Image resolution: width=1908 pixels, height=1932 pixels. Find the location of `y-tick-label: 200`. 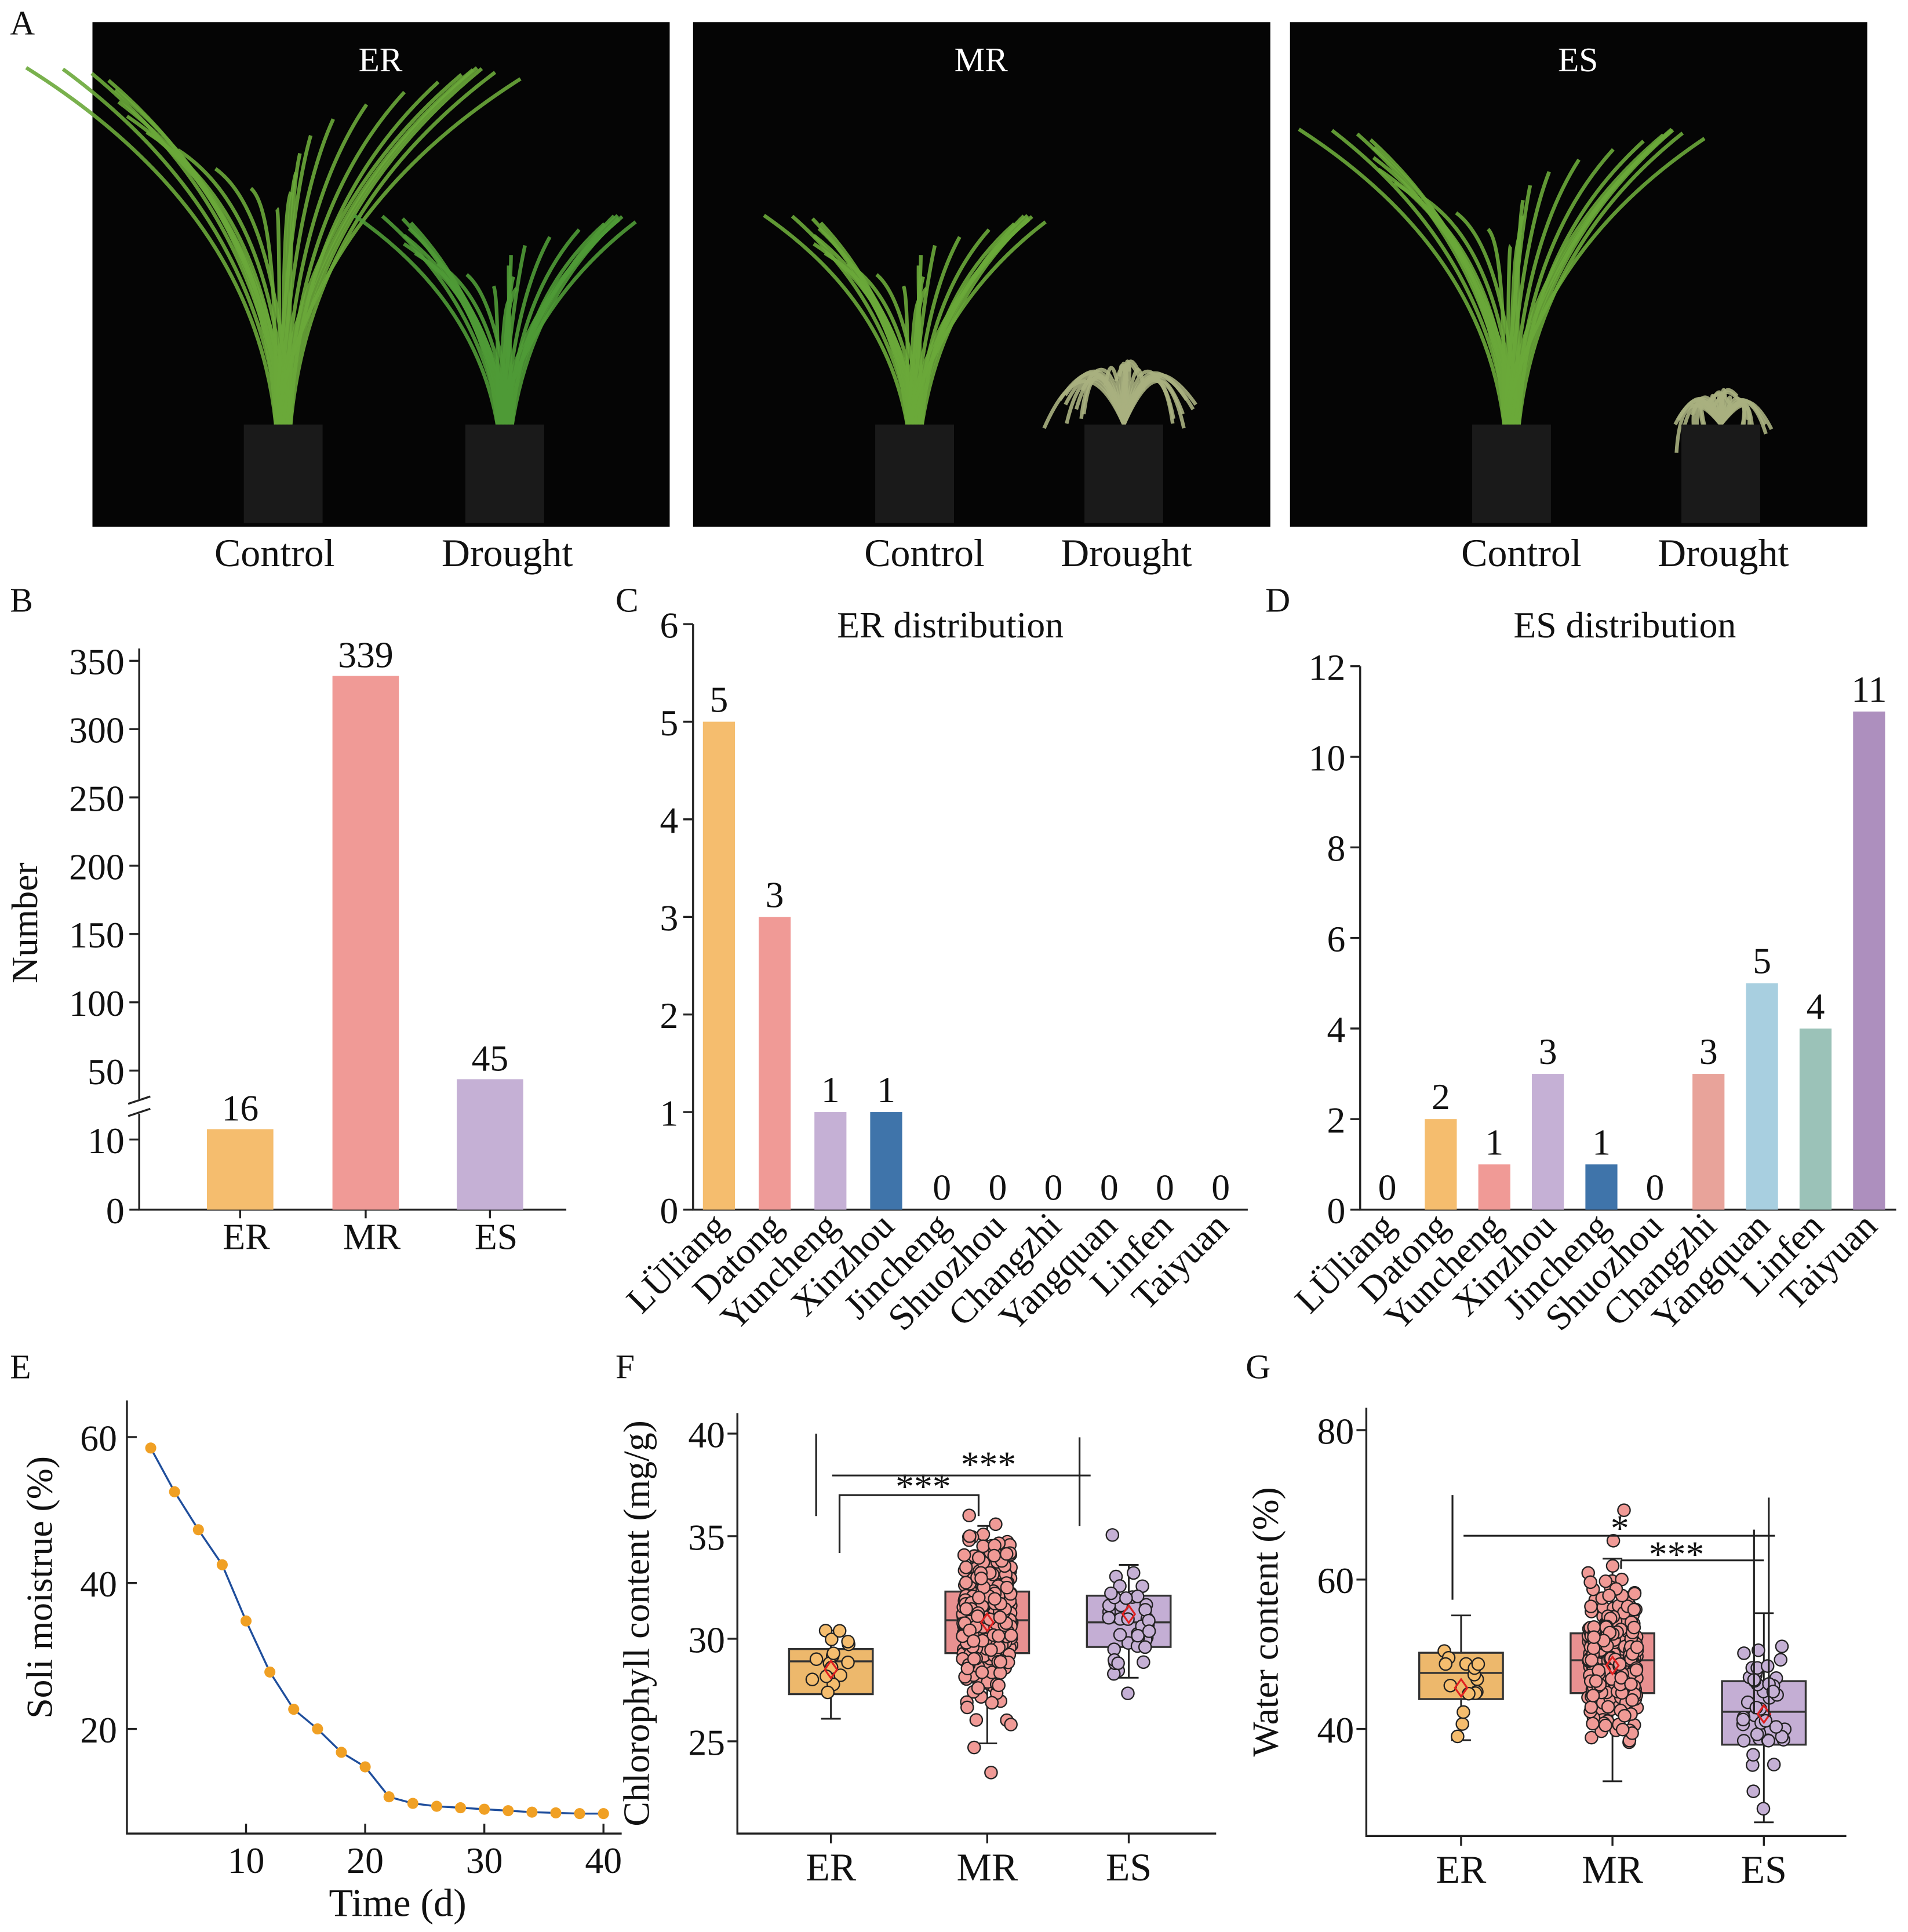

y-tick-label: 200 is located at coordinates (97, 867).